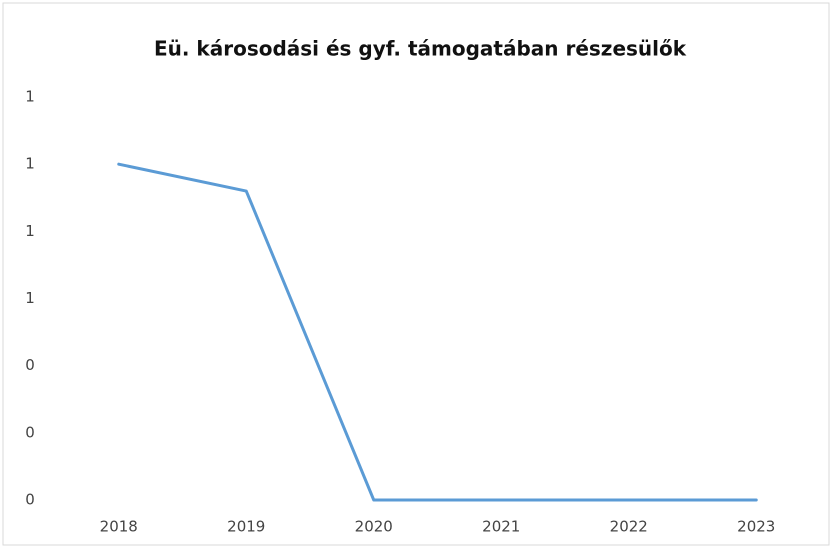 Image resolution: width=833 pixels, height=549 pixels. What do you see at coordinates (374, 527) in the screenshot?
I see `x-tick-label: 2020` at bounding box center [374, 527].